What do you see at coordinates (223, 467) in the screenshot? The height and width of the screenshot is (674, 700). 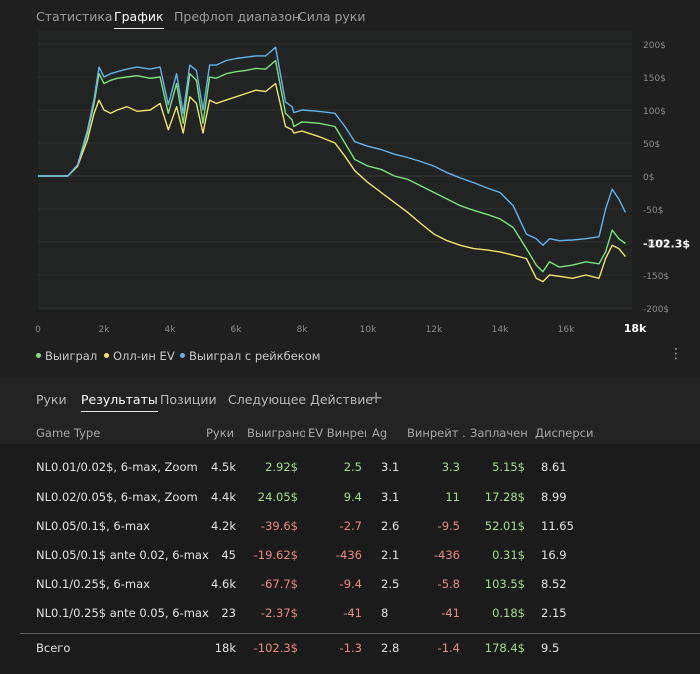 I see `cell-hands: 4.5k` at bounding box center [223, 467].